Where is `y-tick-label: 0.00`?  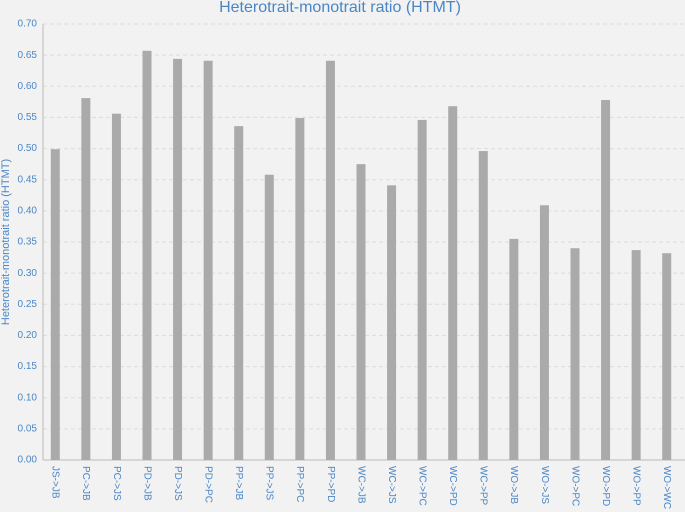
y-tick-label: 0.00 is located at coordinates (28, 460).